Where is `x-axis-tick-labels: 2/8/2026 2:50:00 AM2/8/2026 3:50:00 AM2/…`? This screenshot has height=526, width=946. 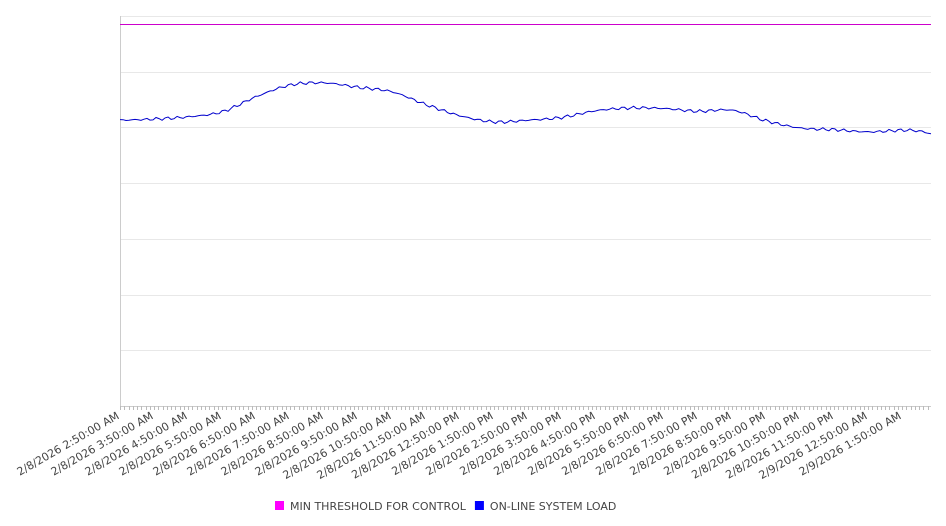
x-axis-tick-labels: 2/8/2026 2:50:00 AM2/8/2026 3:50:00 AM2/… is located at coordinates (459, 445).